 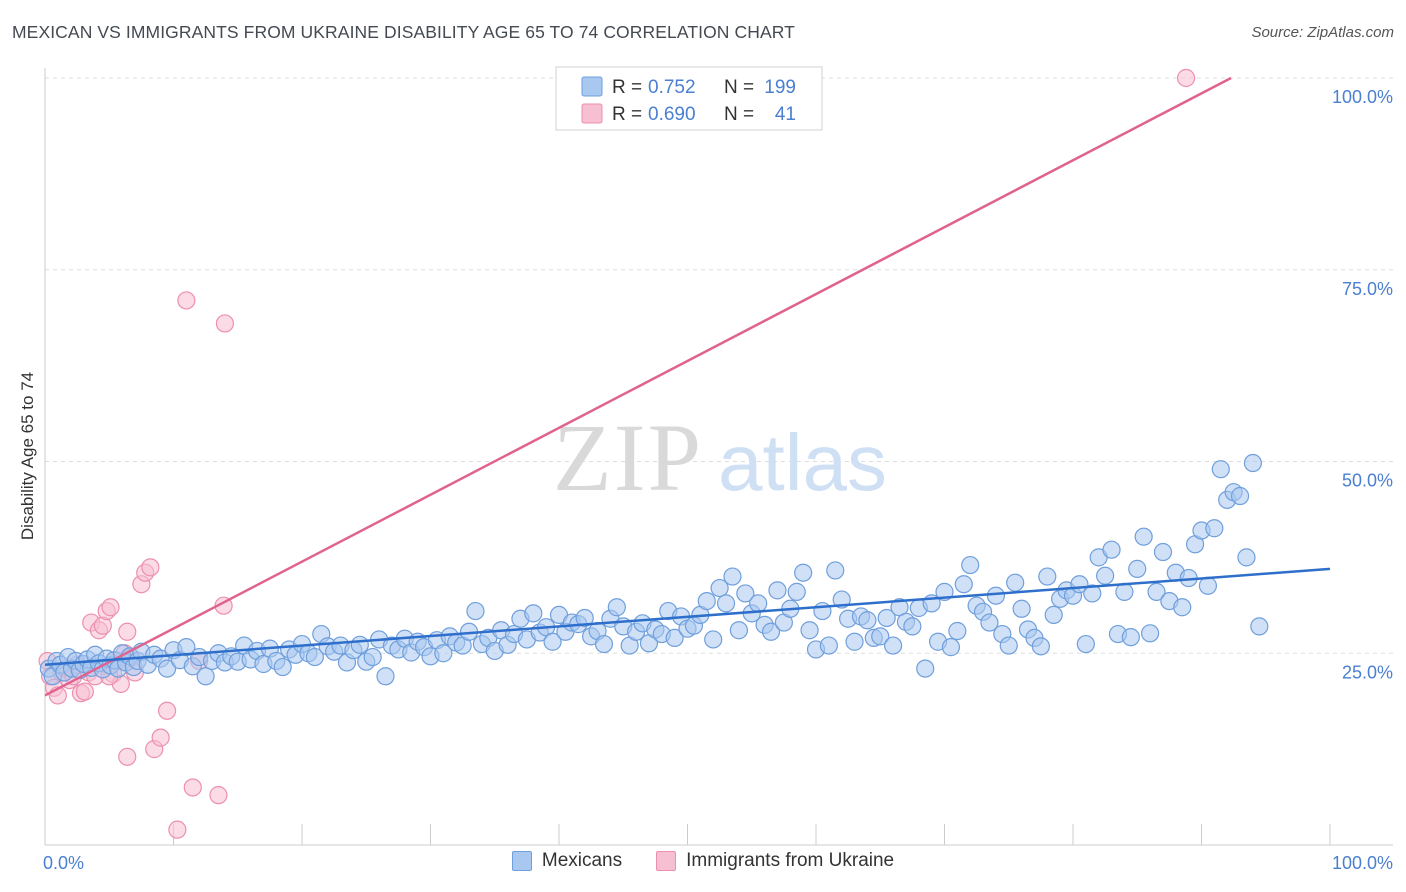 I want to click on legend-n-label-0: N =, so click(x=739, y=87).